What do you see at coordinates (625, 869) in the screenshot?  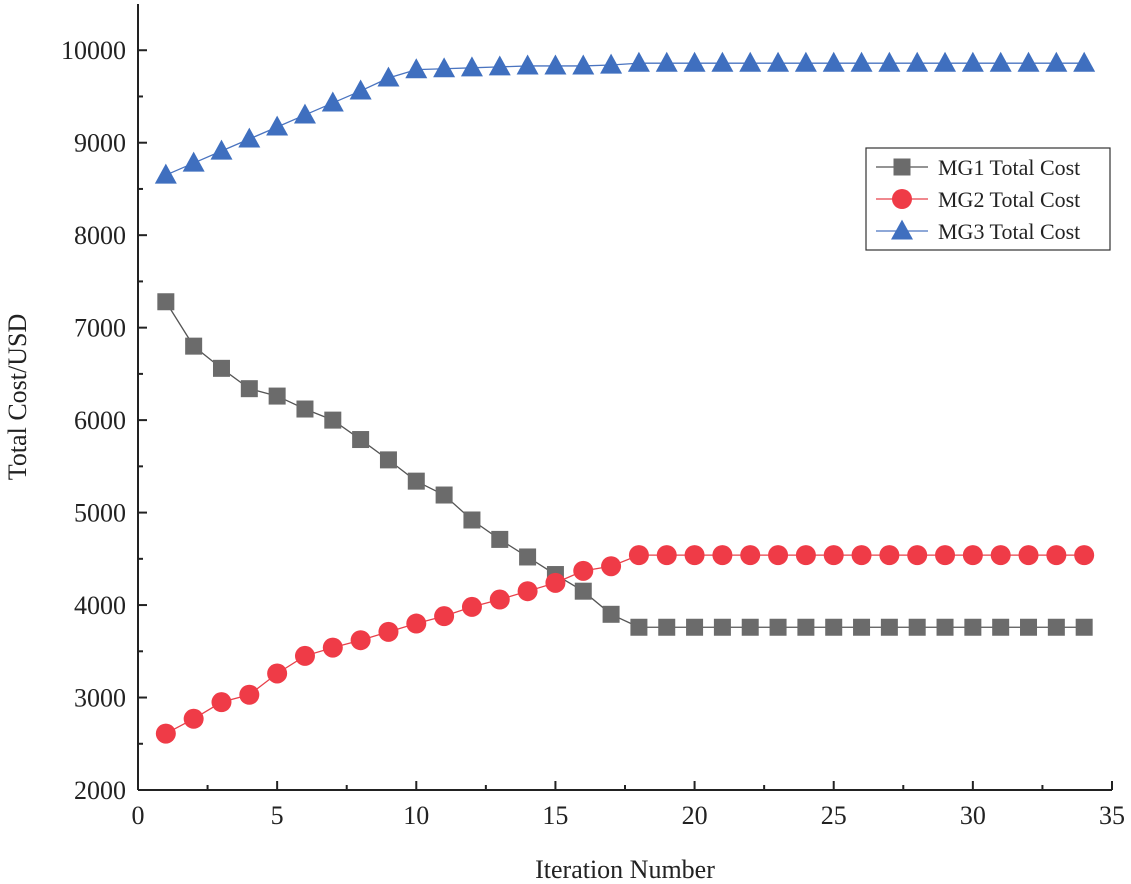 I see `x-axis-title: Iteration Number` at bounding box center [625, 869].